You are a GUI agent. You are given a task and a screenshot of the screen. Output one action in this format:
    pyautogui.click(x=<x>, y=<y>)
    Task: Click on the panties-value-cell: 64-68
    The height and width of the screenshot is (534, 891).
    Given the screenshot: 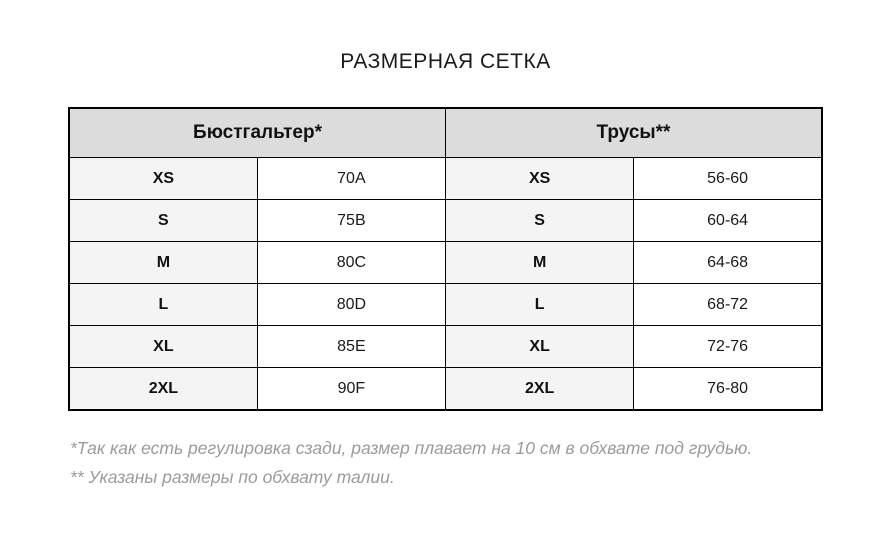 What is the action you would take?
    pyautogui.click(x=728, y=262)
    